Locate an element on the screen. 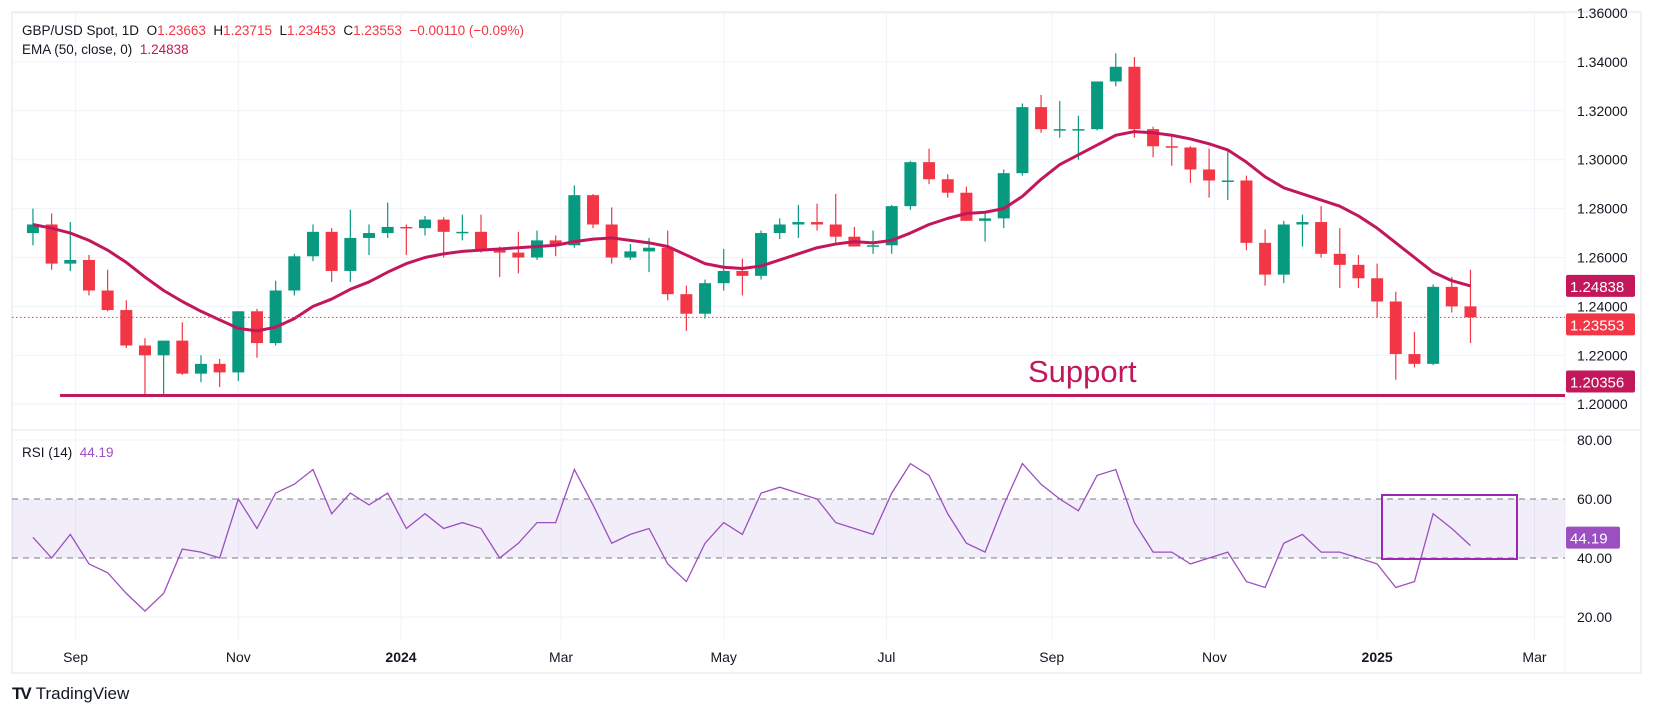 The image size is (1654, 718). tradingview-logo: TV TradingView is located at coordinates (70, 694).